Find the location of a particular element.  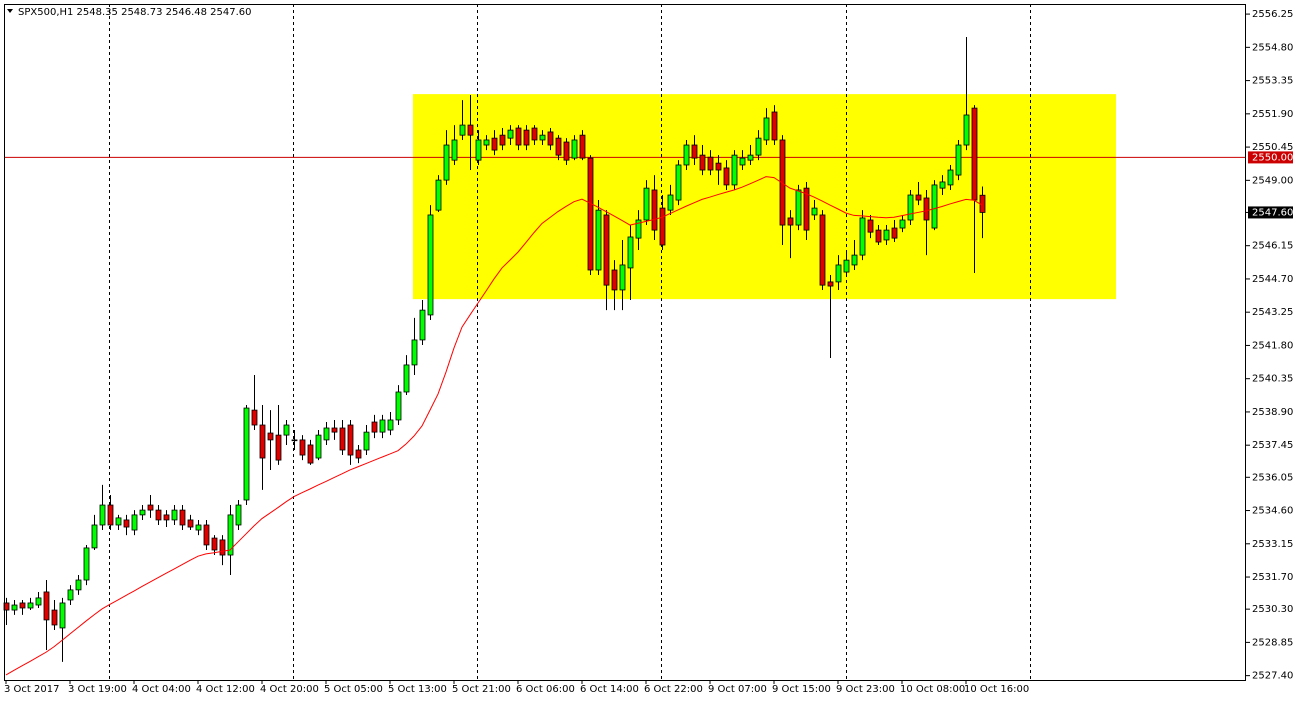

y-tick-label: 2540.35 is located at coordinates (1272, 379).